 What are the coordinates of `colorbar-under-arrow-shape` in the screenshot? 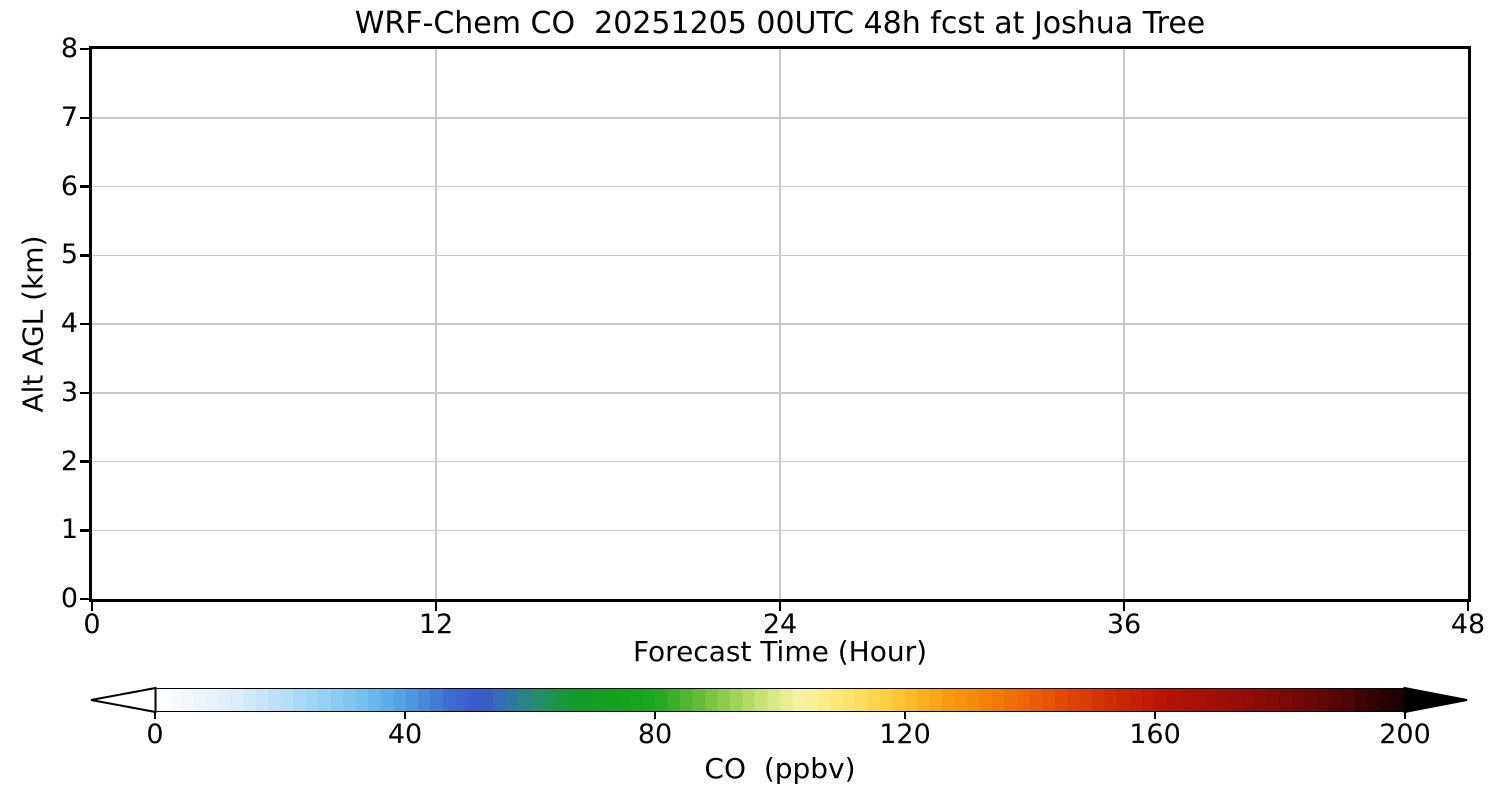 It's located at (123, 700).